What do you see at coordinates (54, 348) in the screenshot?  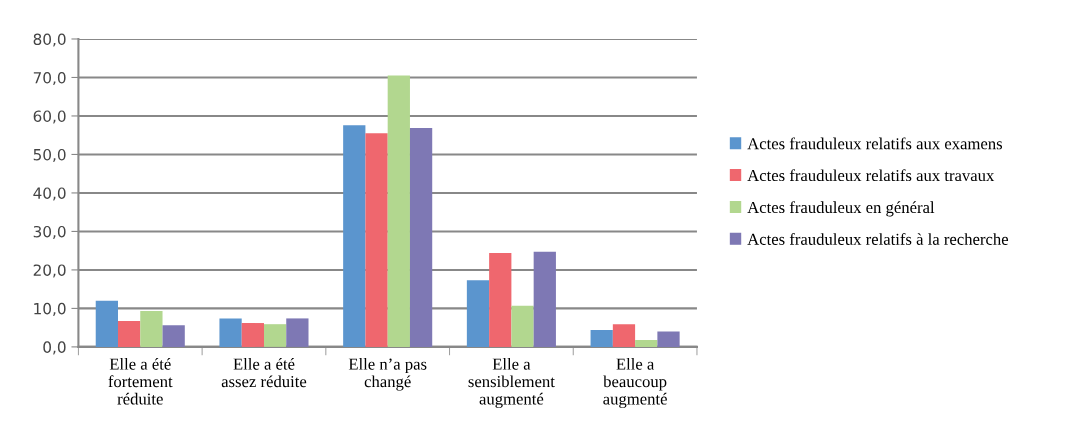 I see `y-tick-label: 0,0` at bounding box center [54, 348].